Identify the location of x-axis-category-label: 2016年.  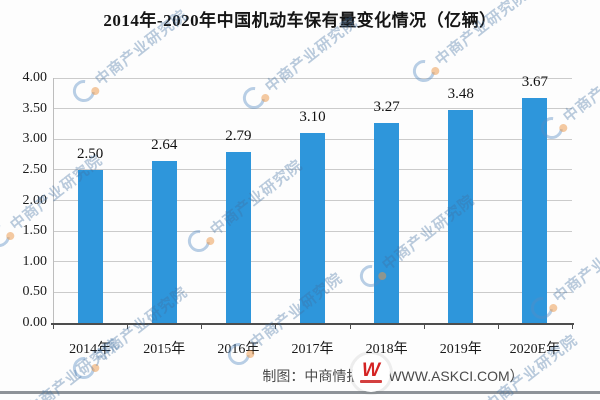
(238, 349).